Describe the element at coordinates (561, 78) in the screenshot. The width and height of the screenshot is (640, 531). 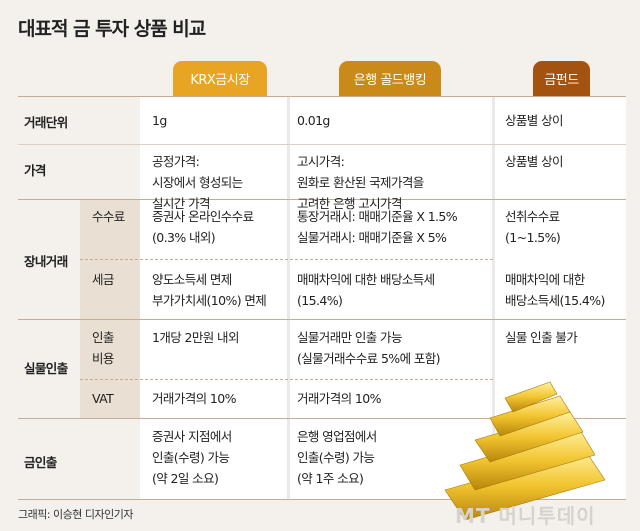
I see `column-header-fund: 금펀드` at that location.